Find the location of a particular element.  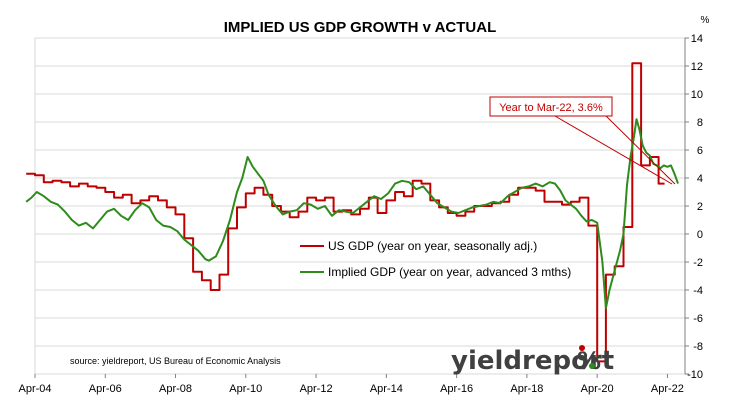

y-tick-label: -6 is located at coordinates (698, 319).